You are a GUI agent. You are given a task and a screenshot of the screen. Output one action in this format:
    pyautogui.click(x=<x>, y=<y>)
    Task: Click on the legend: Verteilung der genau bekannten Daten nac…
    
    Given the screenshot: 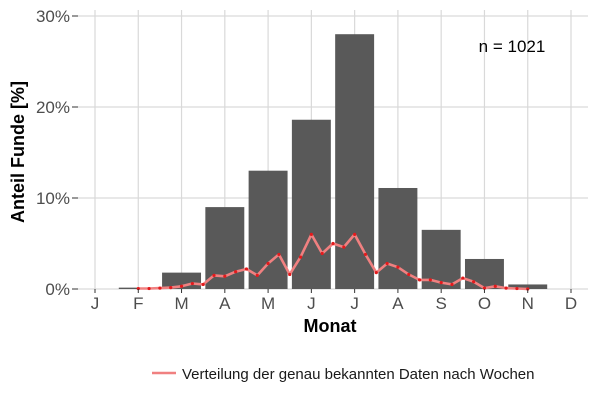 What is the action you would take?
    pyautogui.click(x=343, y=374)
    